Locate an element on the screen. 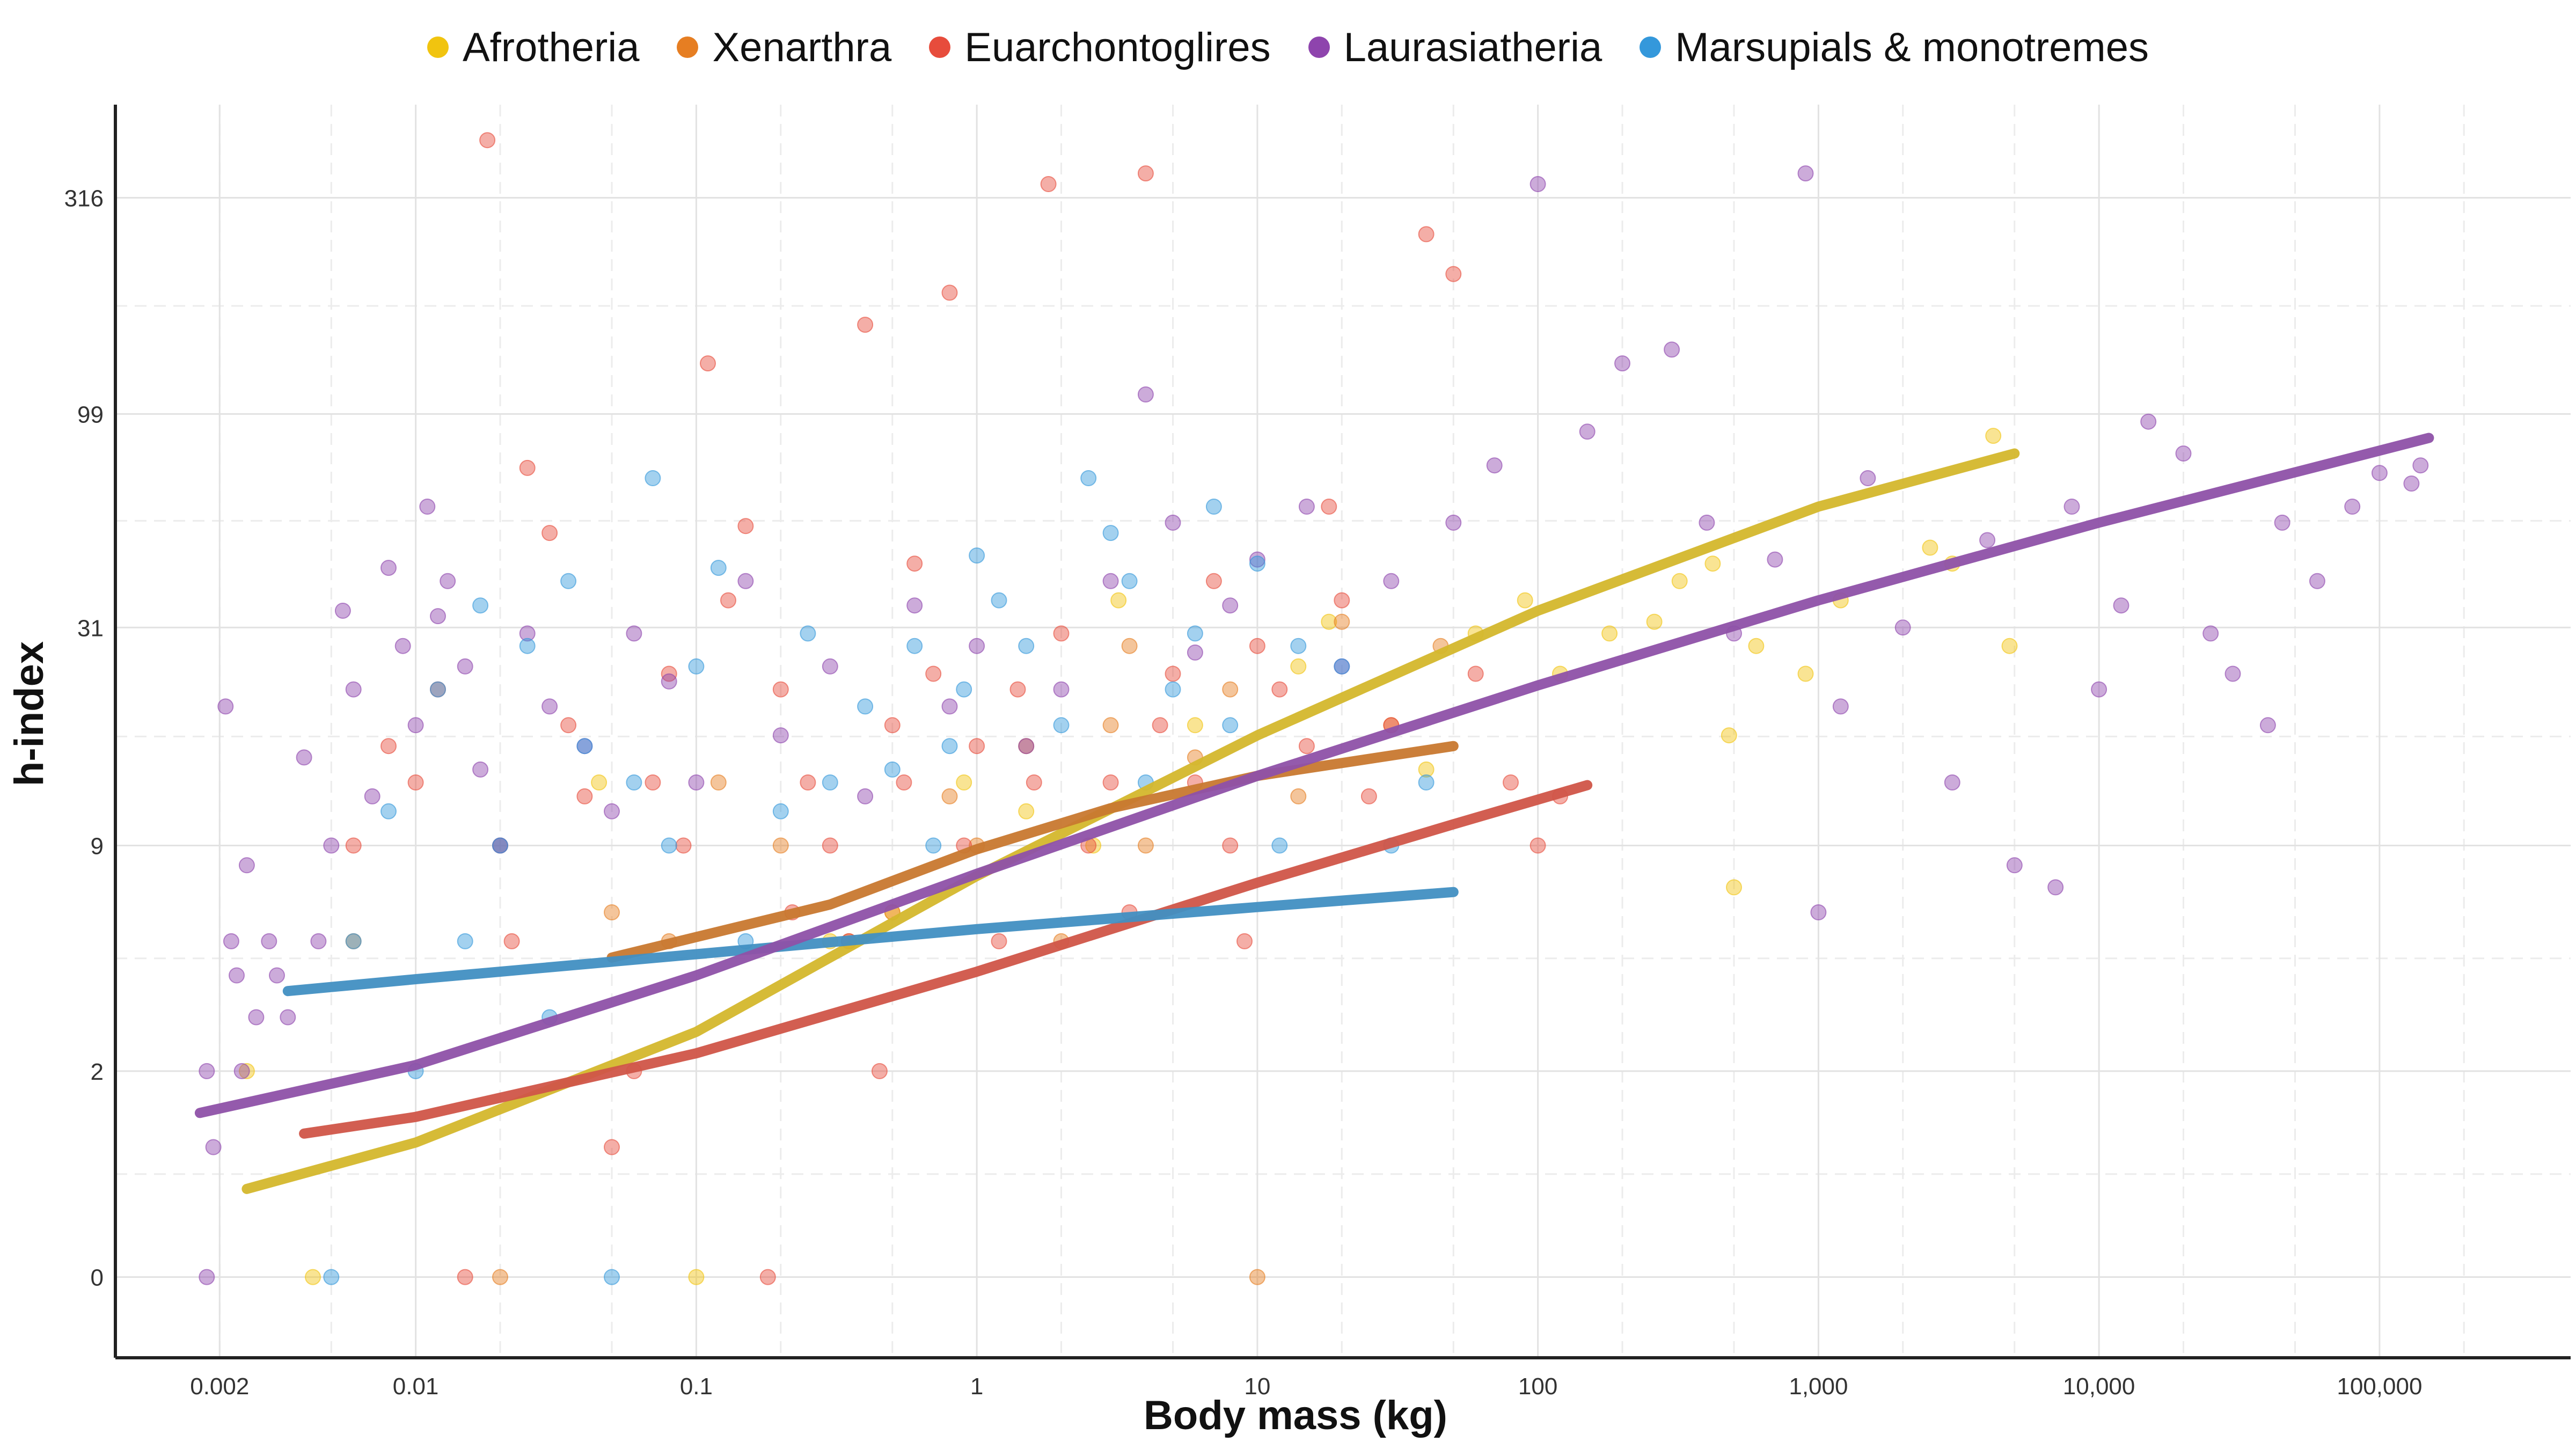 The width and height of the screenshot is (2576, 1449). legend-label: Laurasiatheria is located at coordinates (1472, 47).